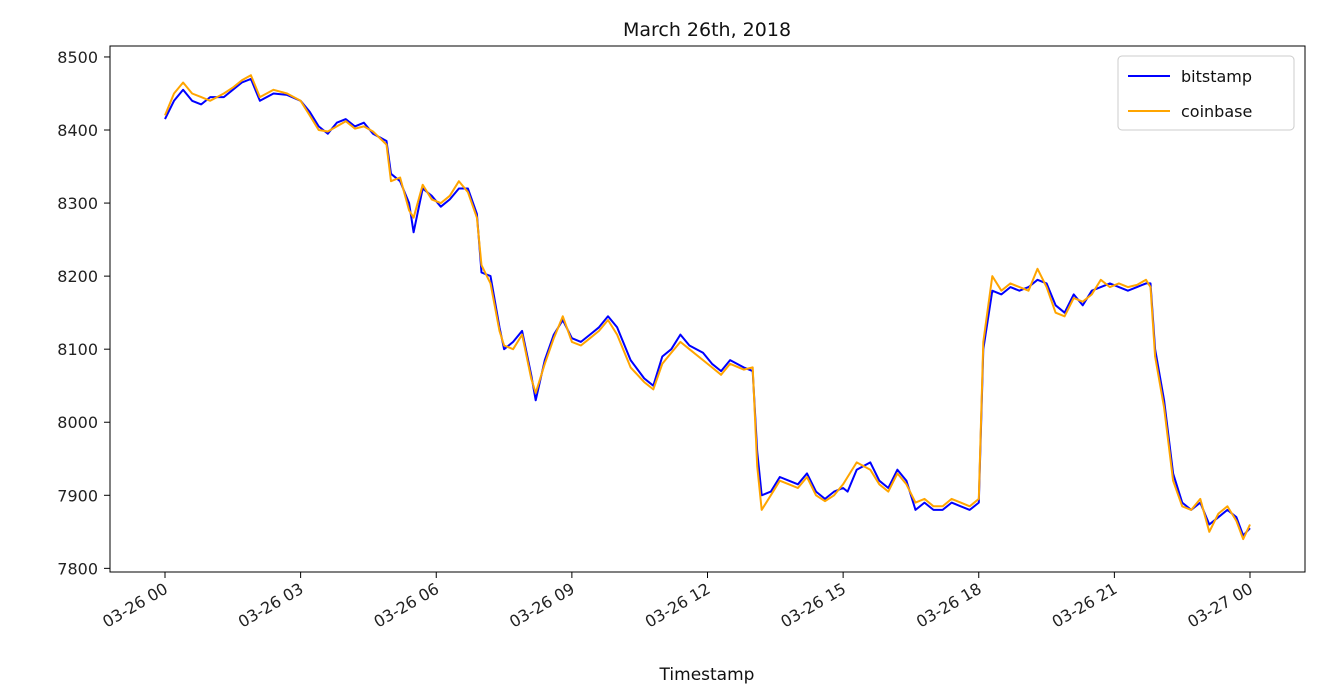 This screenshot has height=697, width=1342. What do you see at coordinates (678, 605) in the screenshot?
I see `x-tick-label: 03-26 12` at bounding box center [678, 605].